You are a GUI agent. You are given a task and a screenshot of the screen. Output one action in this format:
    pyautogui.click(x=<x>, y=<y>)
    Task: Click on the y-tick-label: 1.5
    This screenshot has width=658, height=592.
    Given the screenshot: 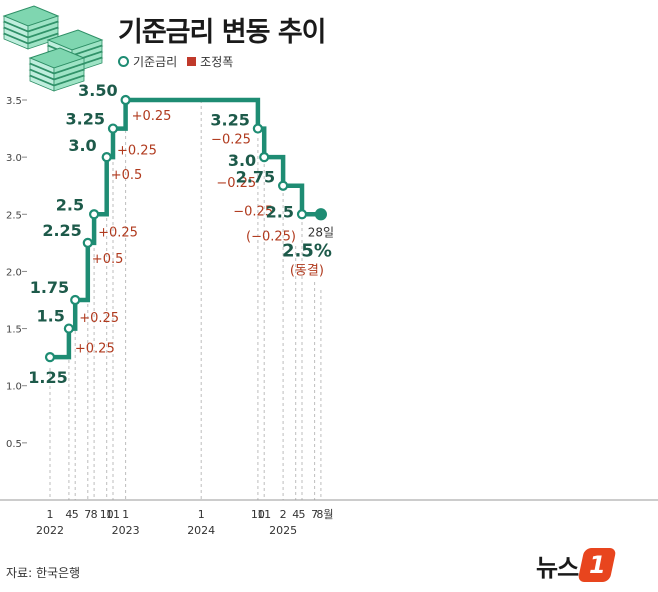 What is the action you would take?
    pyautogui.click(x=14, y=330)
    